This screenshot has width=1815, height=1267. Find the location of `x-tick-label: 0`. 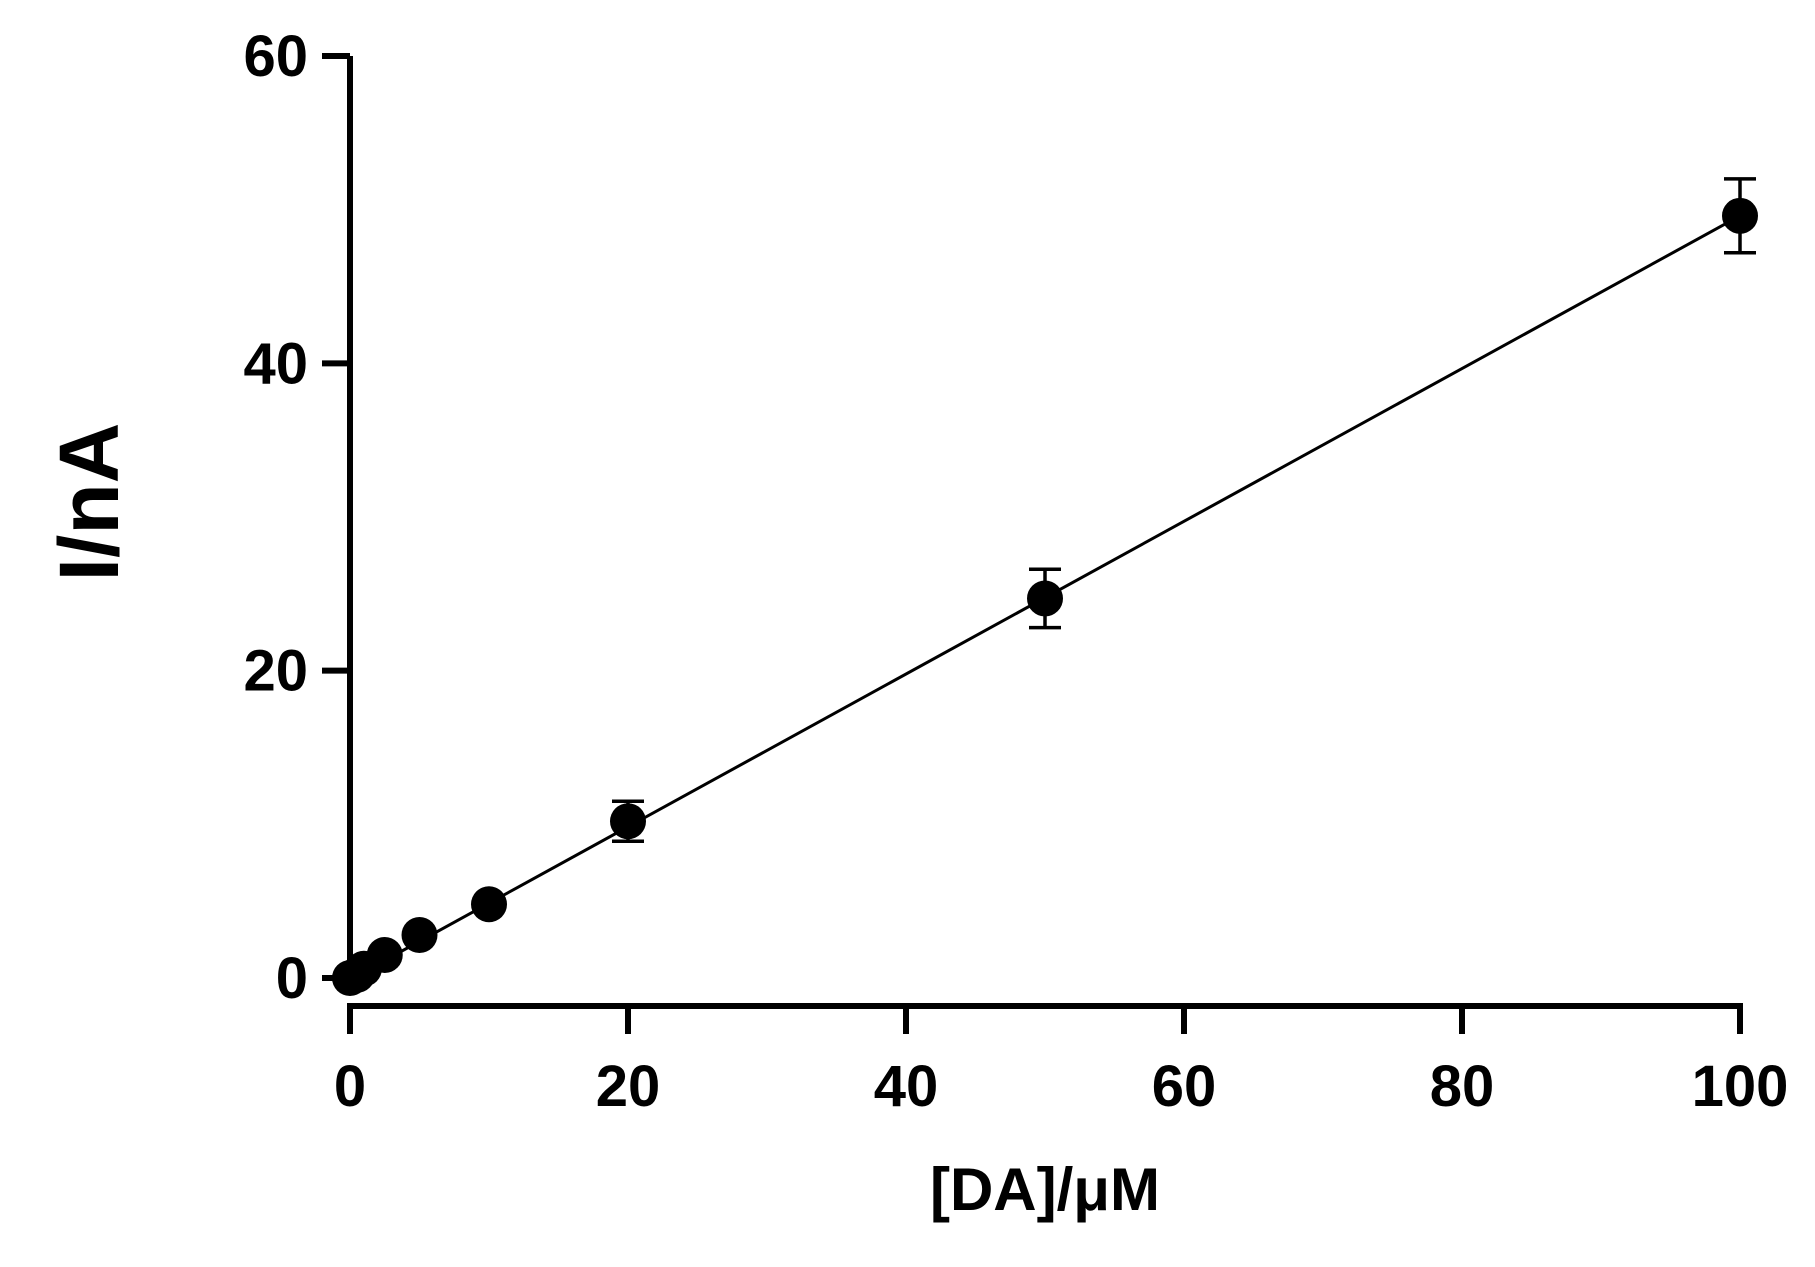

x-tick-label: 0 is located at coordinates (350, 1086).